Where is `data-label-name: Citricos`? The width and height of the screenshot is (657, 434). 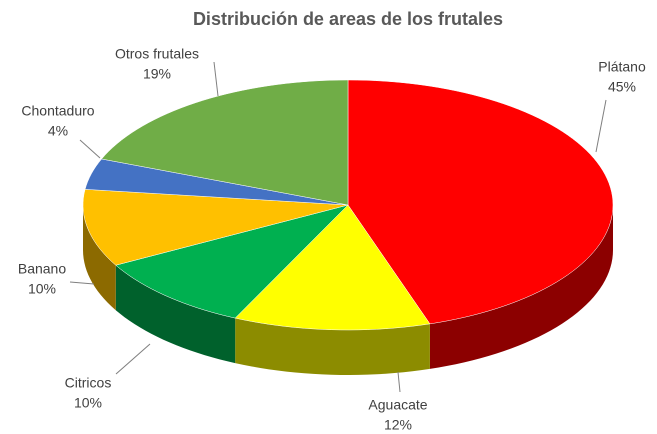
data-label-name: Citricos is located at coordinates (88, 383).